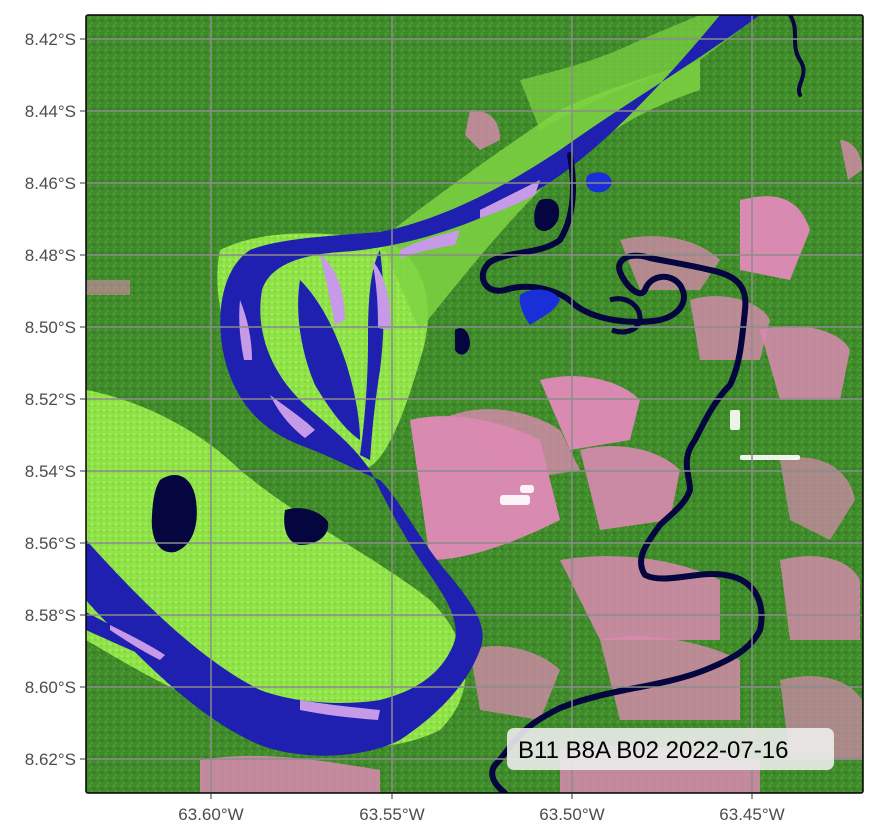  What do you see at coordinates (481, 796) in the screenshot?
I see `x-axis` at bounding box center [481, 796].